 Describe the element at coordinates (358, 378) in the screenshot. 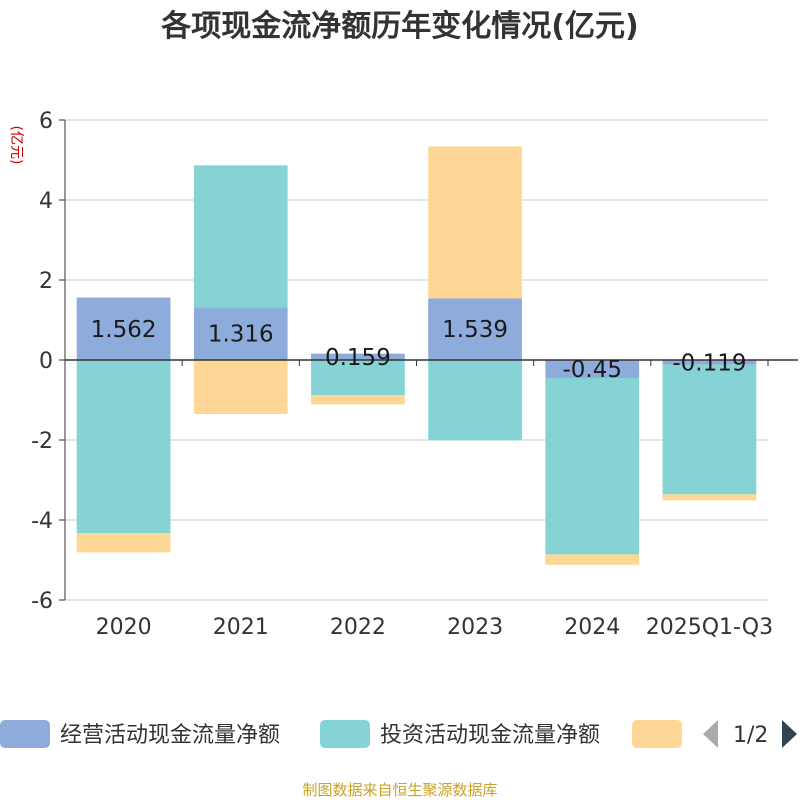

I see `bar-series1-2022` at that location.